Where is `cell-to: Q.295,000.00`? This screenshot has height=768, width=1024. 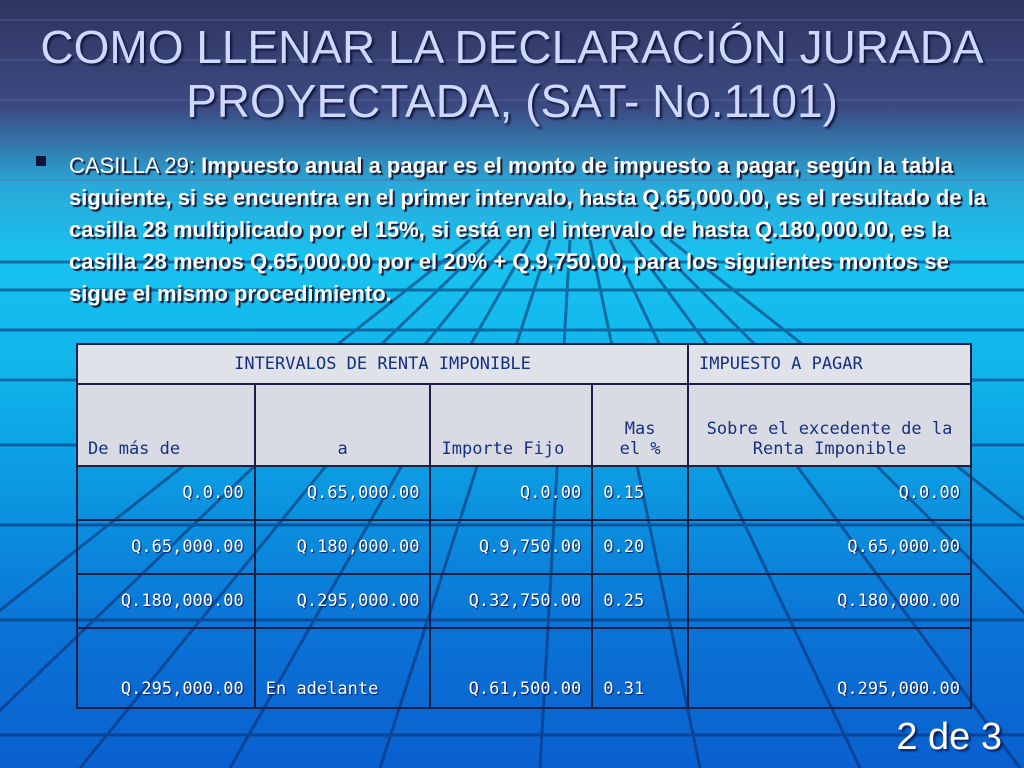 cell-to: Q.295,000.00 is located at coordinates (342, 601).